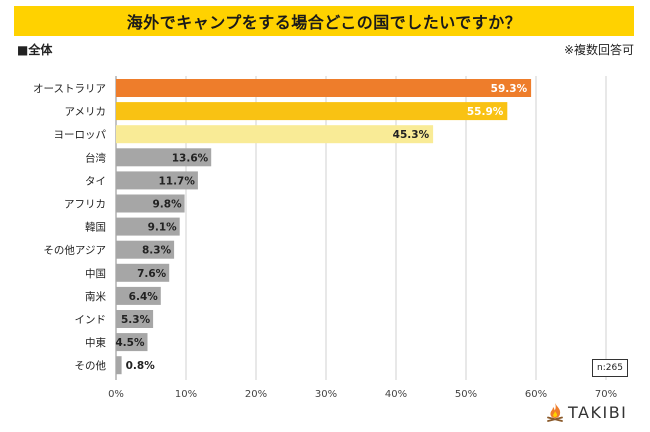  Describe the element at coordinates (606, 394) in the screenshot. I see `x-tick-label: 70%` at that location.